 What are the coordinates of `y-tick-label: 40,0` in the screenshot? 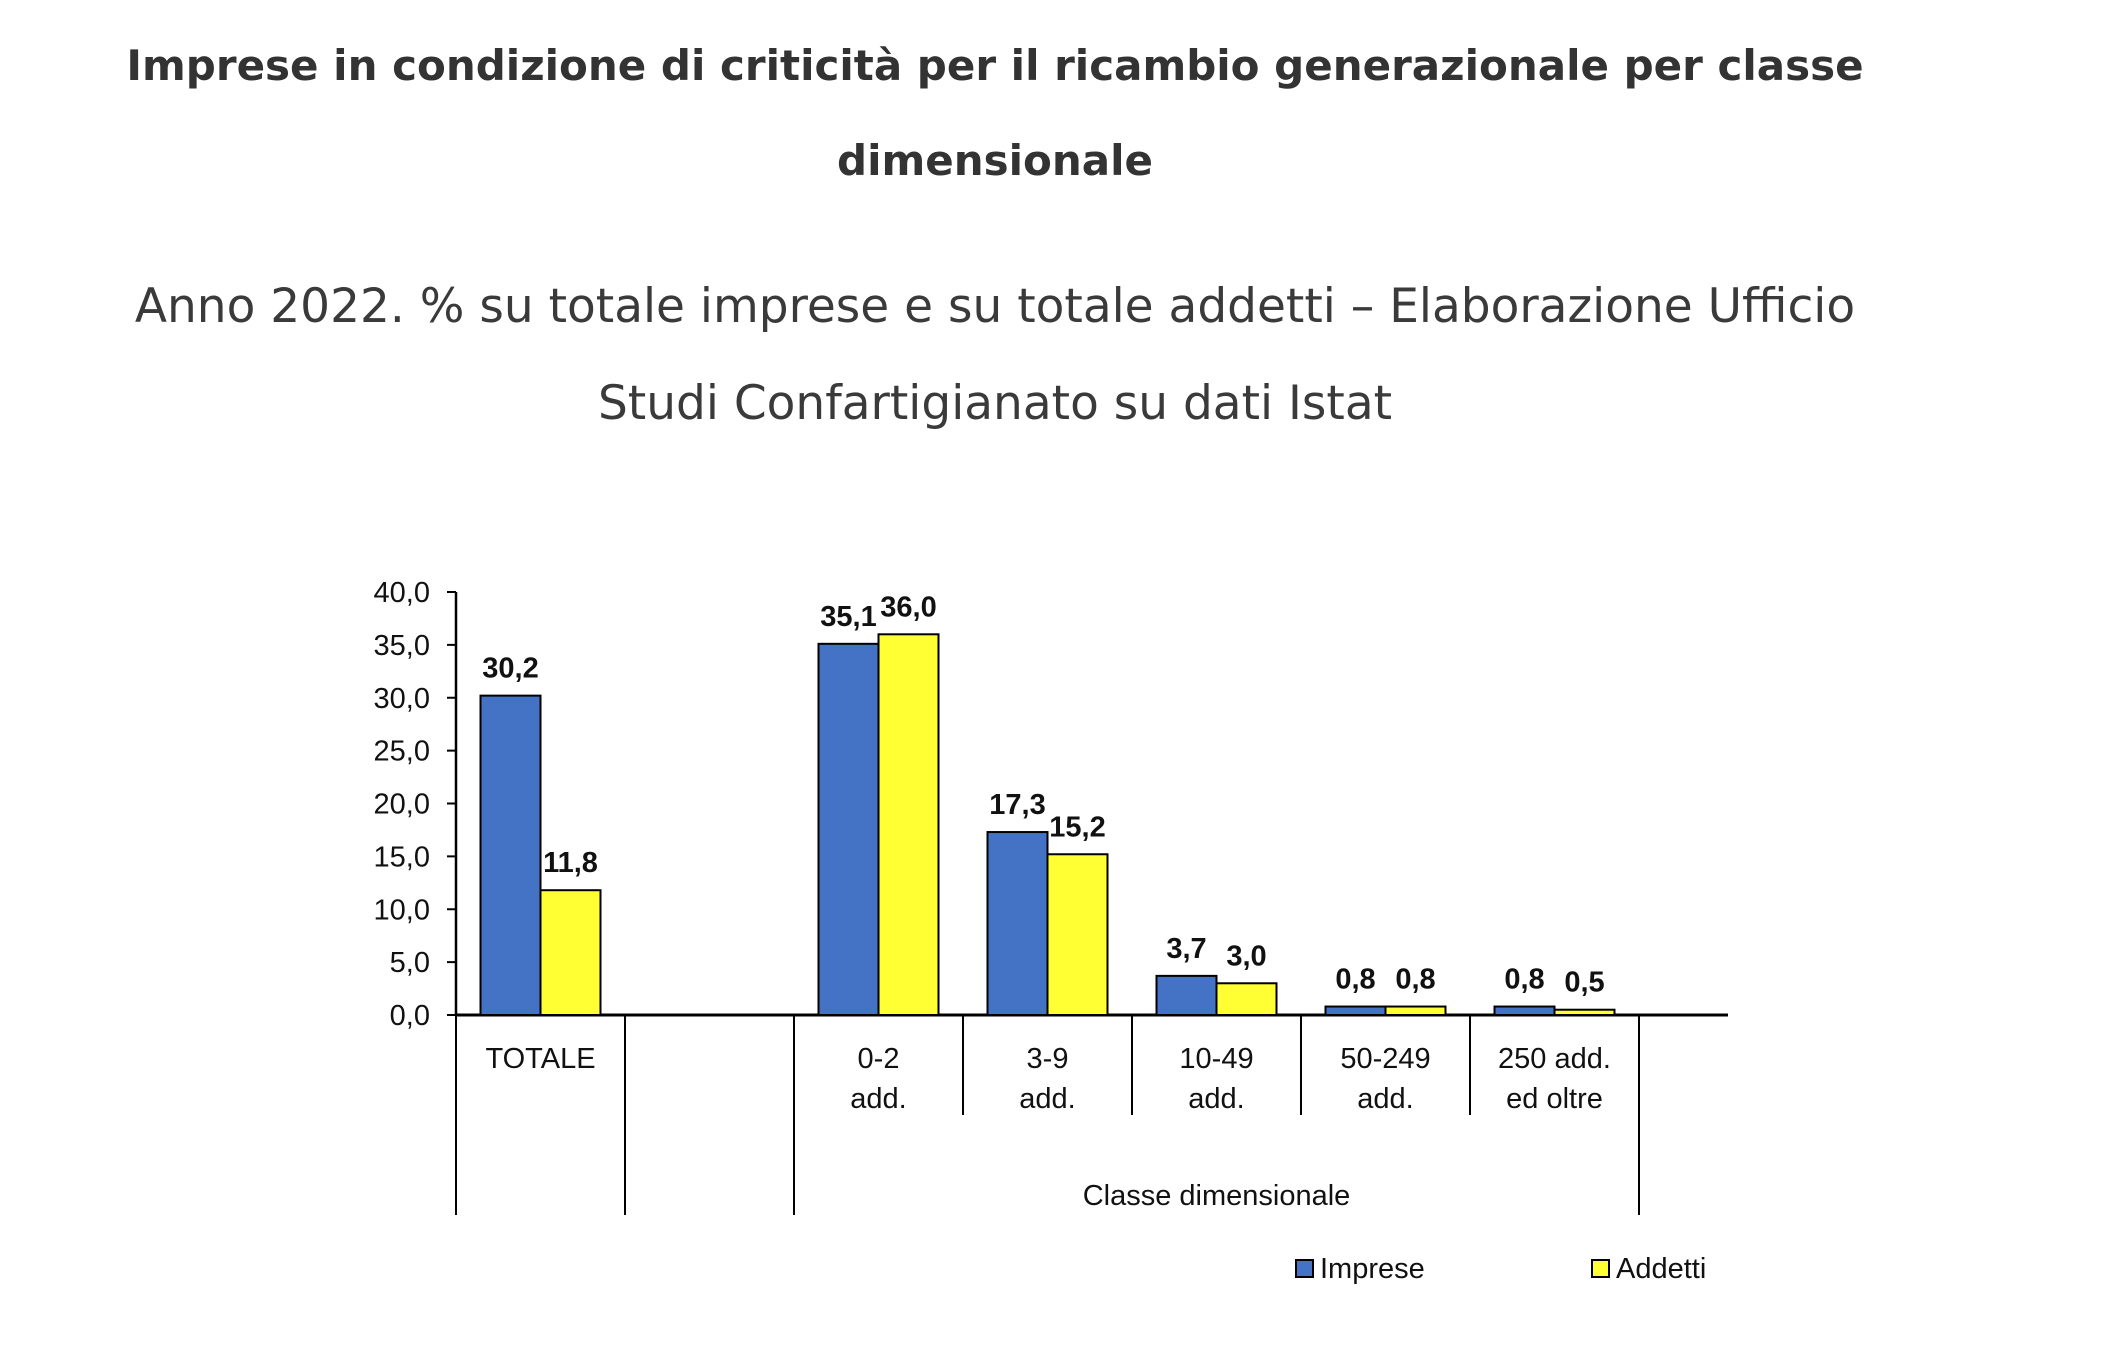 It's located at (402, 593).